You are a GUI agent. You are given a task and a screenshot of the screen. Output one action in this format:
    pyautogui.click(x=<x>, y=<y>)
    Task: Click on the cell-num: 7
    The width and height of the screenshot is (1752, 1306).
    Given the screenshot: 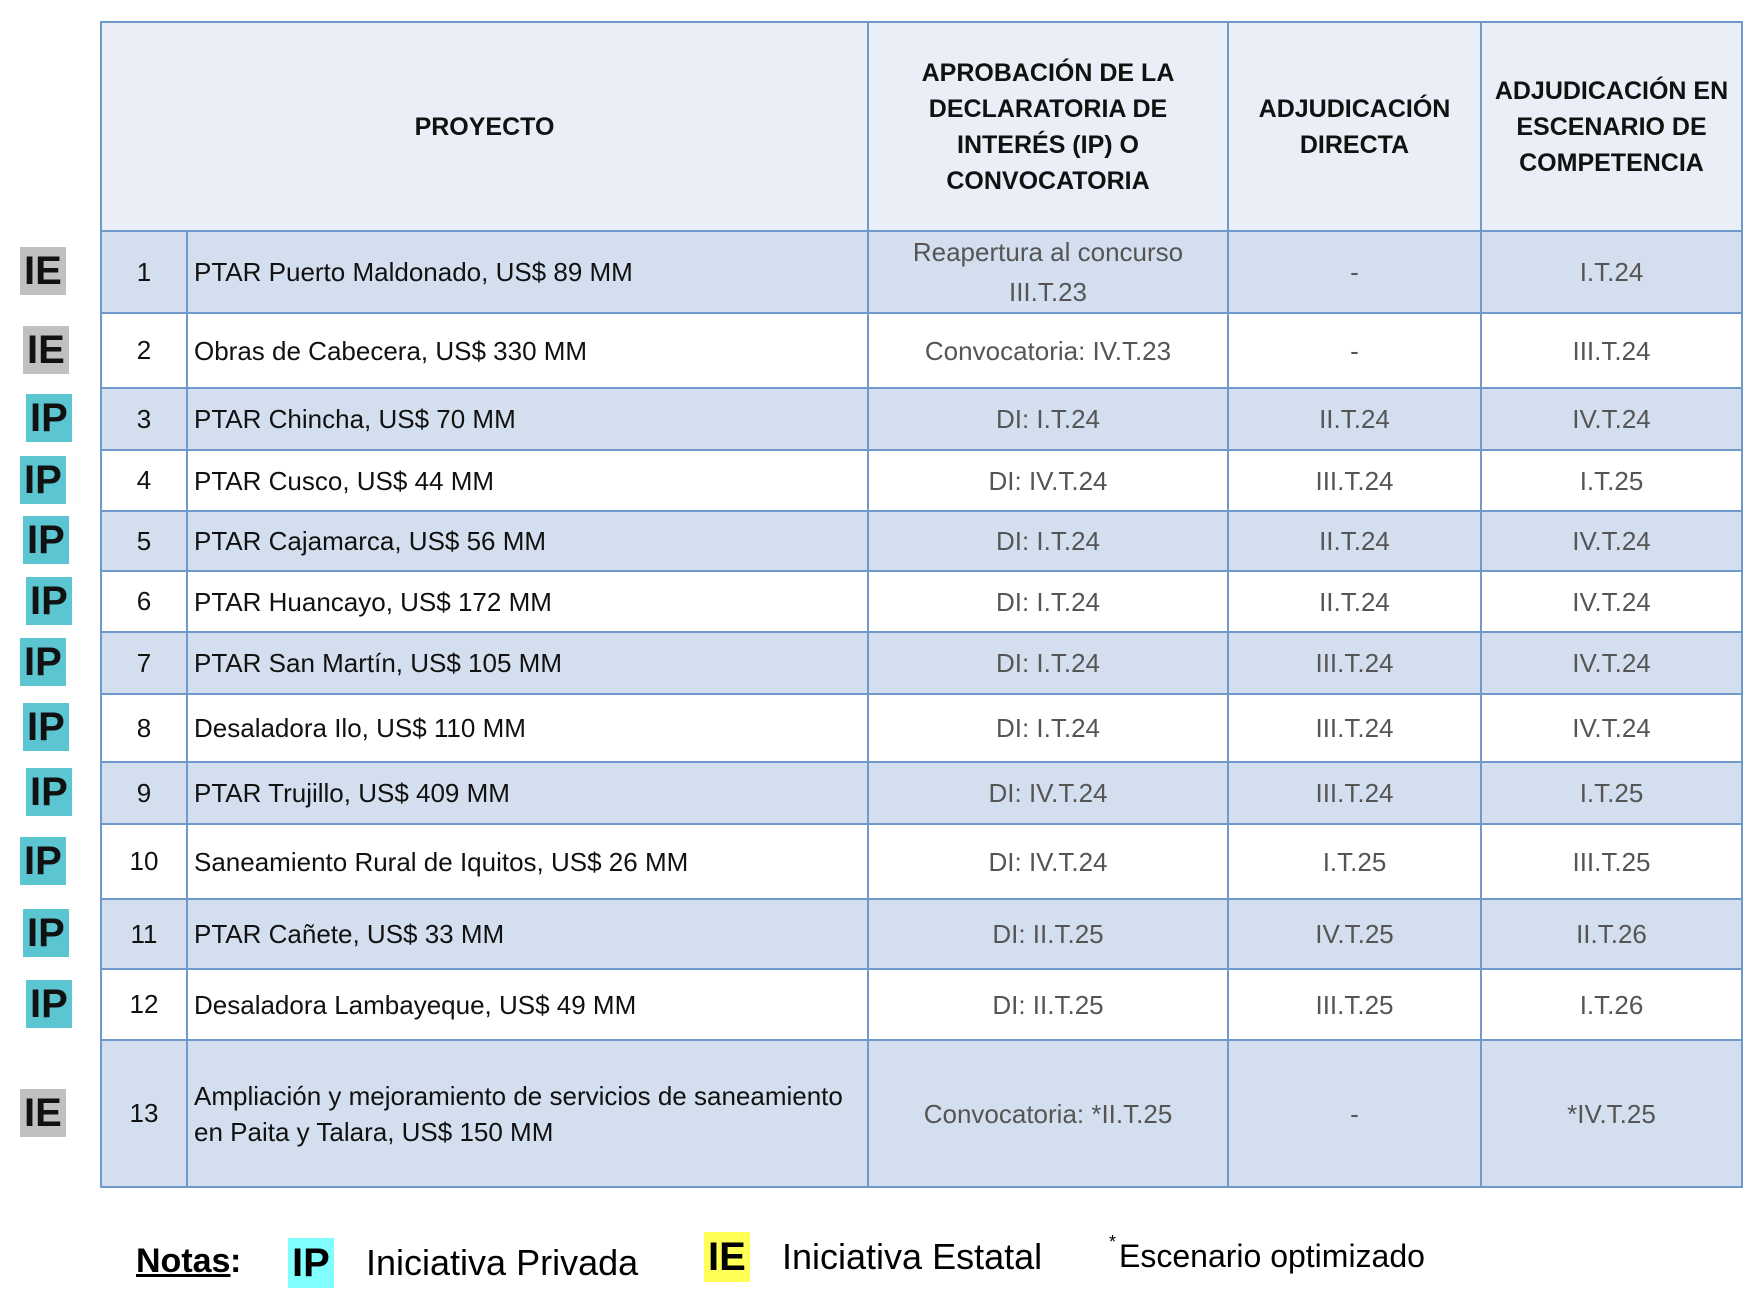 What is the action you would take?
    pyautogui.click(x=144, y=663)
    